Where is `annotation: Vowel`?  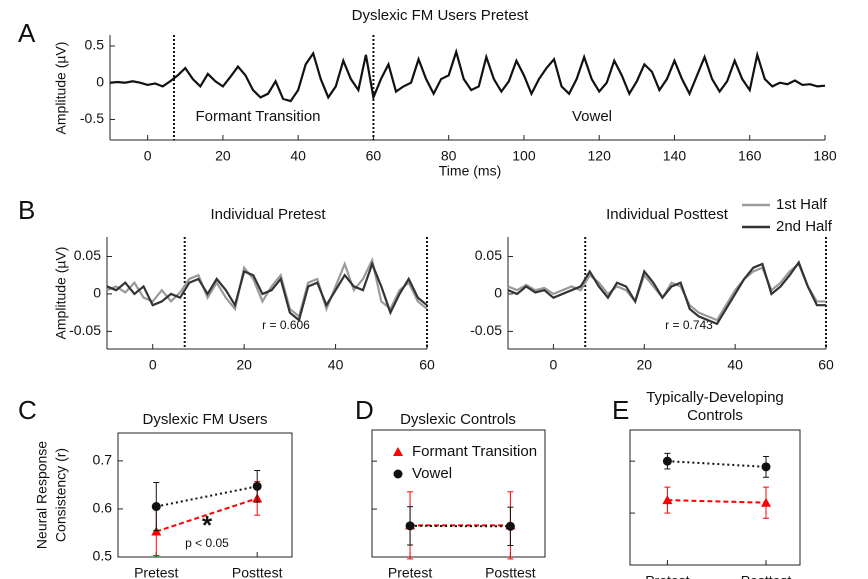
annotation: Vowel is located at coordinates (592, 116).